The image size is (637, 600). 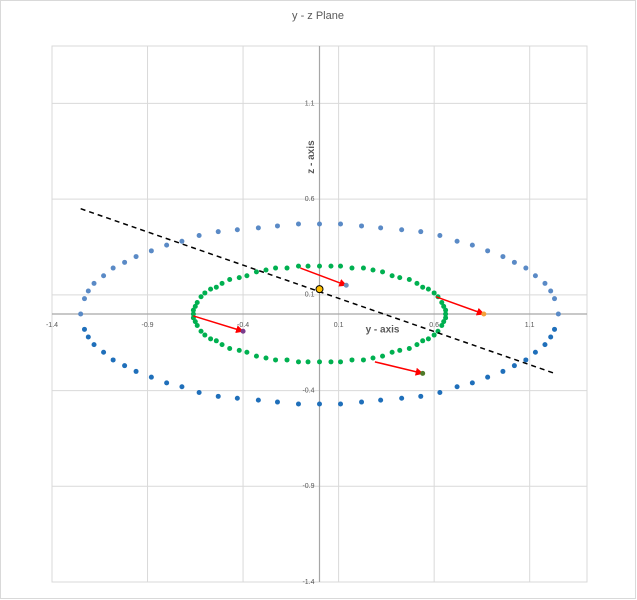 I want to click on y-tick-label: -0.4, so click(x=308, y=390).